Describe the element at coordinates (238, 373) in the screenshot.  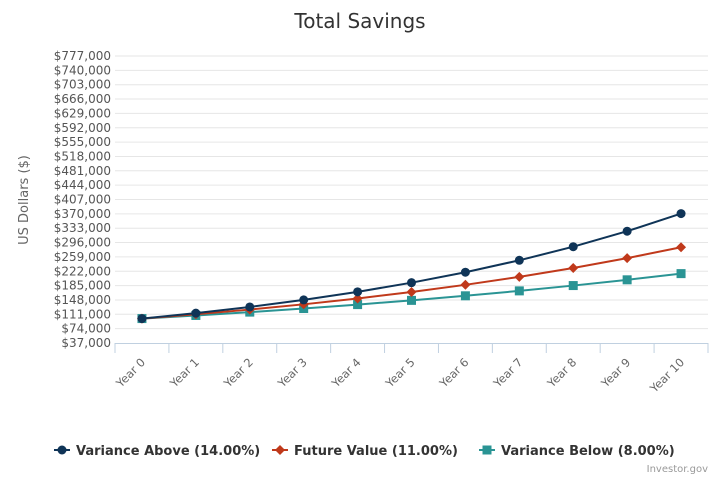
I see `x-tick-label: Year 2` at that location.